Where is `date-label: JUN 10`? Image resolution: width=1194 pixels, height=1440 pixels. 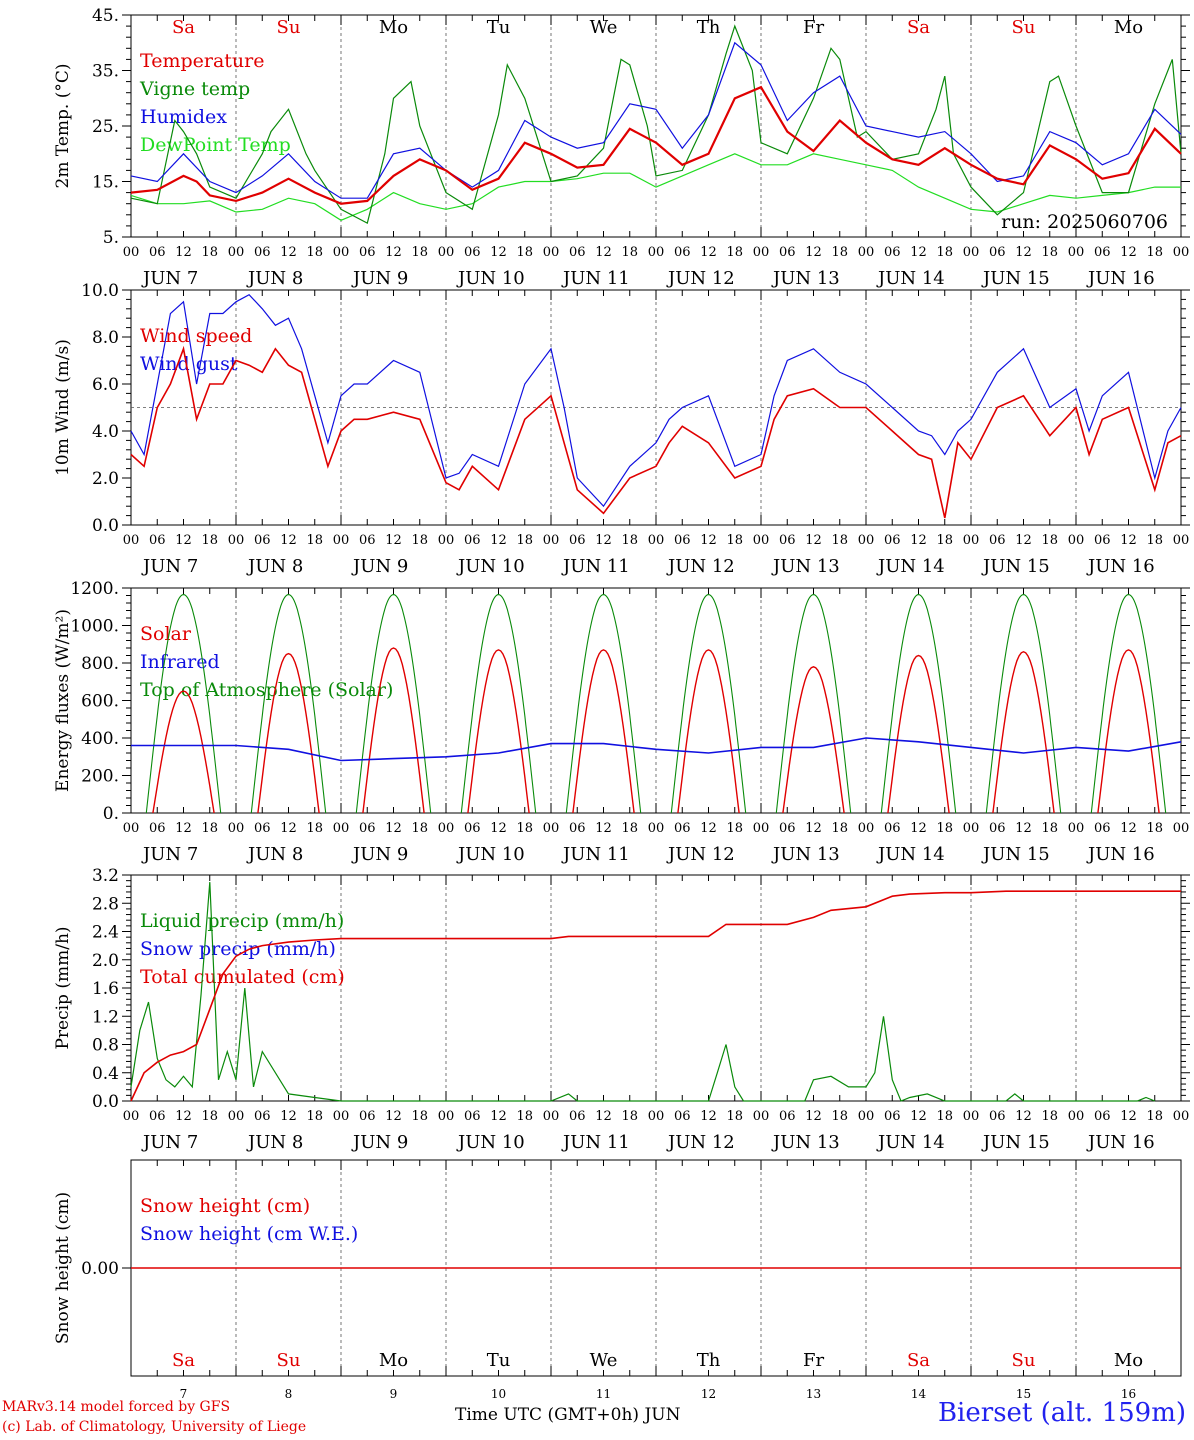 date-label: JUN 10 is located at coordinates (490, 566).